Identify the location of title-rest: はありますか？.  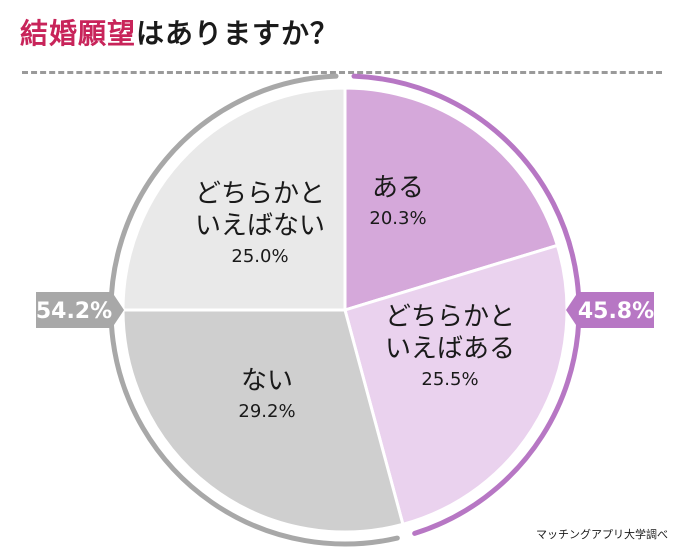
(238, 33).